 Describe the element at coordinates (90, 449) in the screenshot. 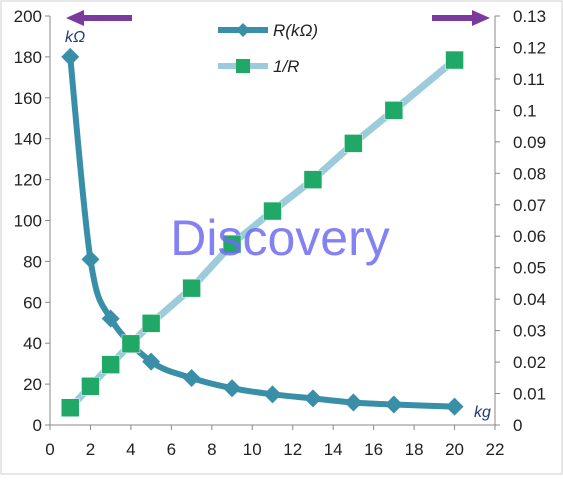

I see `x-tick-label: 2` at that location.